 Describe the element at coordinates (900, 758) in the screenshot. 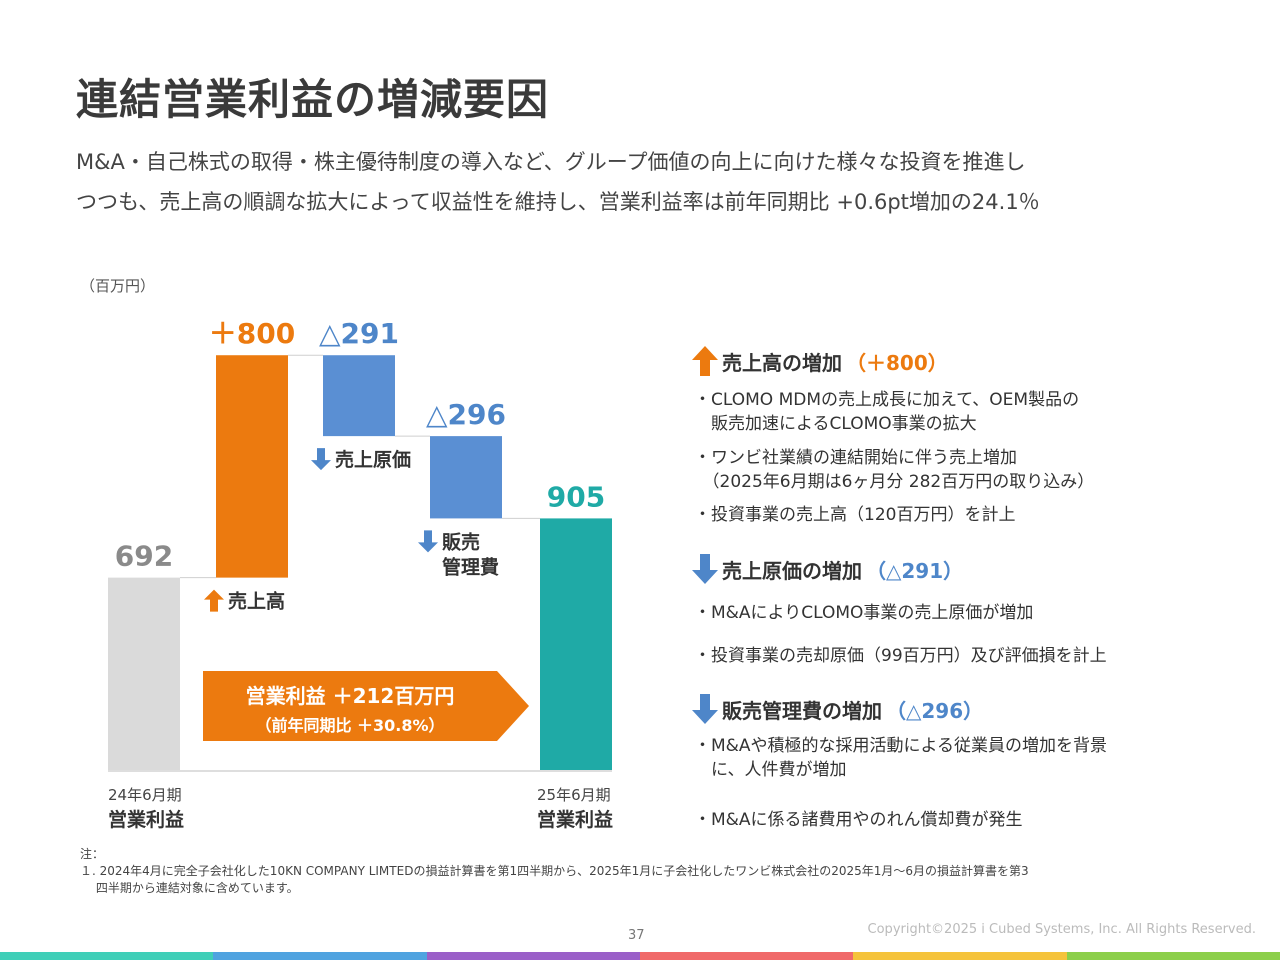

I see `sga-bullet-1: ・M&Aや積極的な採用活動による従業員の増加を背景 に、人件費が増加` at that location.